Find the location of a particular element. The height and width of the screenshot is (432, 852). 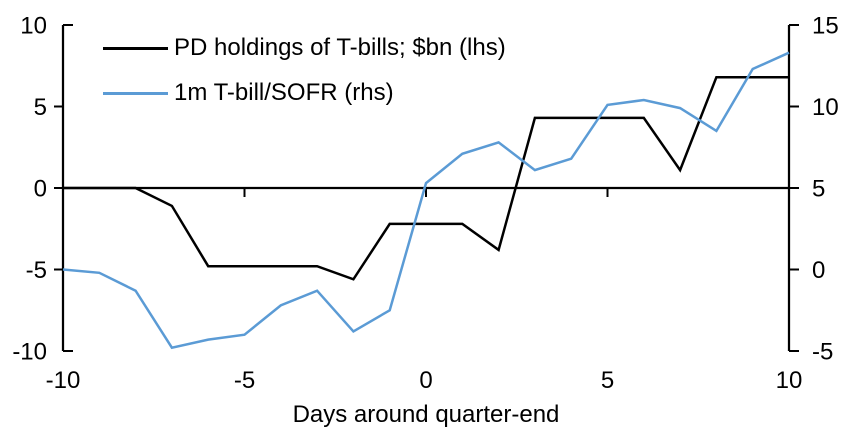

legend-line-sample-pd-holdings is located at coordinates (135, 48).